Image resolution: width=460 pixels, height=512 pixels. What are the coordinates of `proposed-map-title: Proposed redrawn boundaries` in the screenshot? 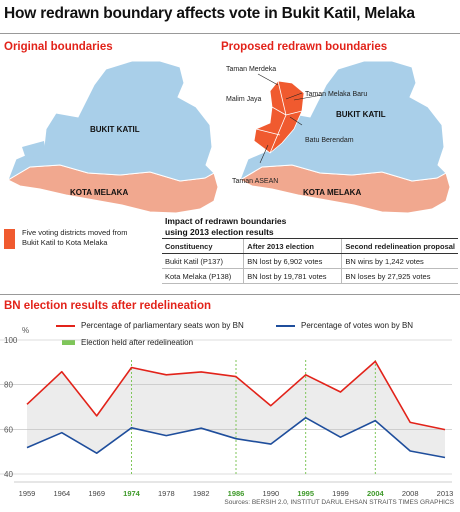 It's located at (304, 47).